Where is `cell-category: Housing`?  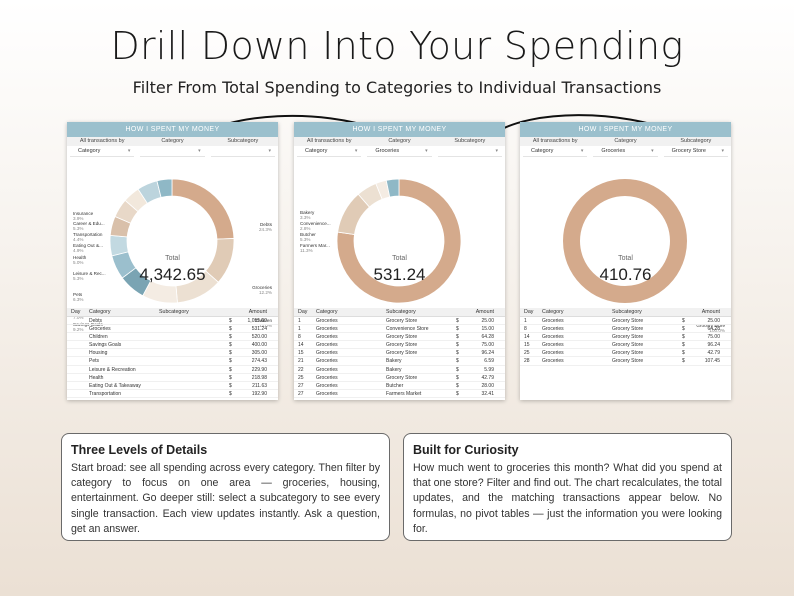
cell-category: Housing is located at coordinates (98, 353).